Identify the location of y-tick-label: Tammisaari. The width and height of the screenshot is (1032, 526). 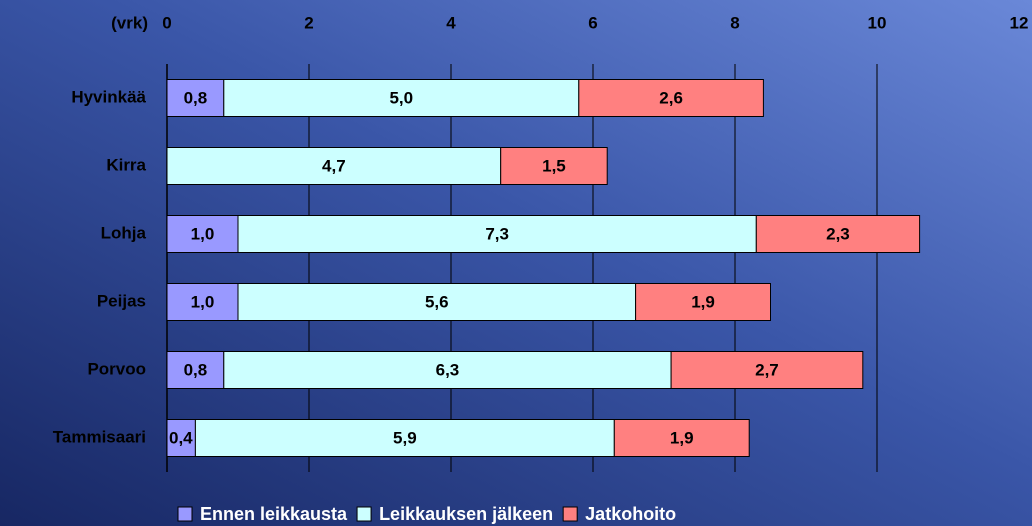
(99, 436).